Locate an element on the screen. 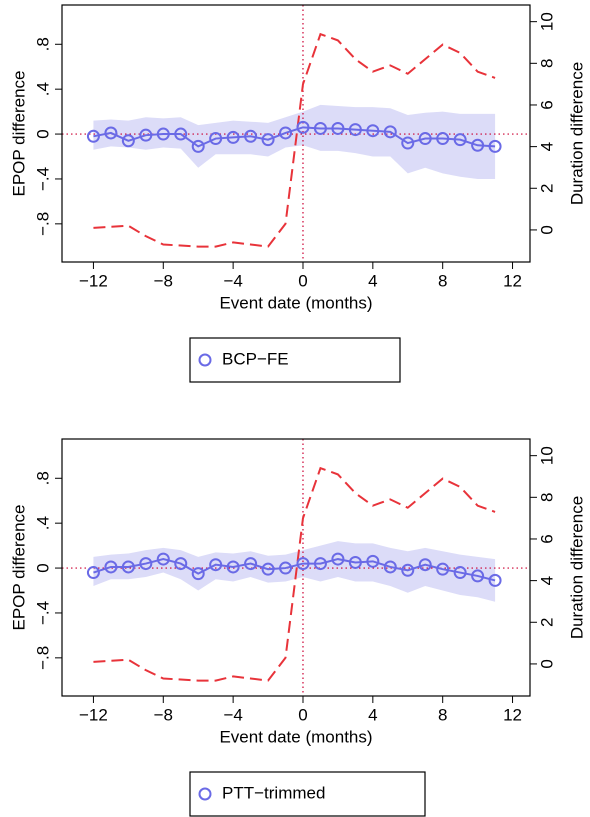  legend-label: BCP−FE is located at coordinates (255, 358).